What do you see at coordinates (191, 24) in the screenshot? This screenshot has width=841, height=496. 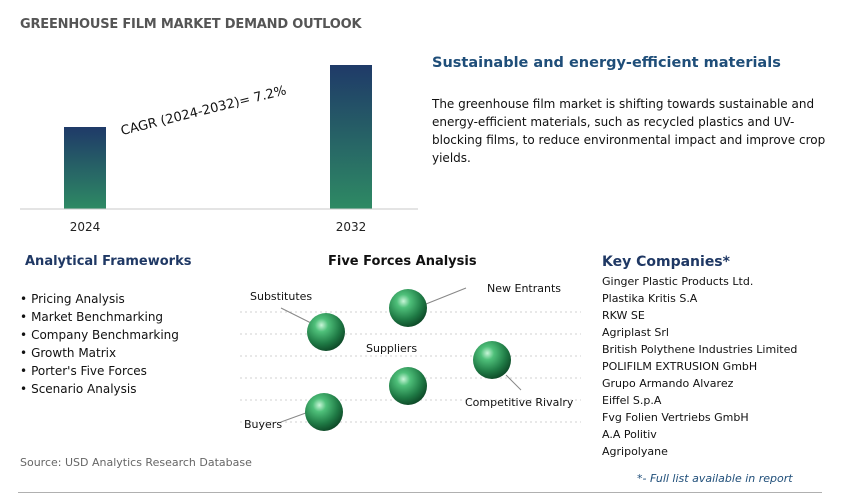 I see `page-title: GREENHOUSE FILM MARKET DEMAND OUTLOOK` at bounding box center [191, 24].